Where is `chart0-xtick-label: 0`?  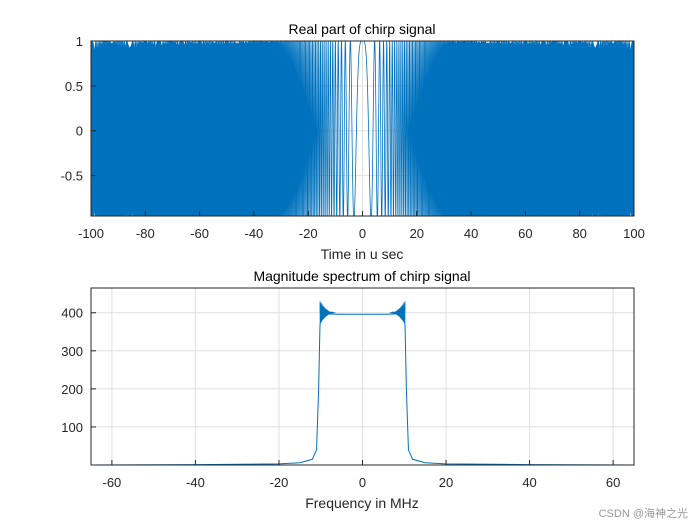
chart0-xtick-label: 0 is located at coordinates (362, 233).